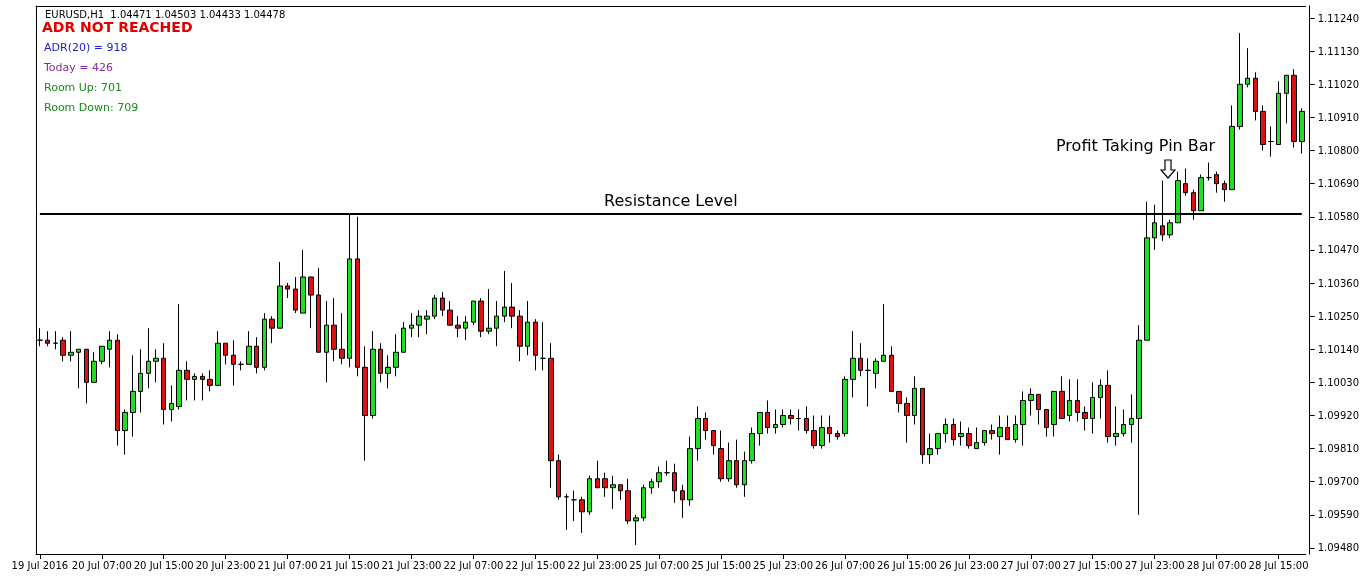 The image size is (1362, 576). What do you see at coordinates (1338, 250) in the screenshot?
I see `y-tick-label: 1.10470` at bounding box center [1338, 250].